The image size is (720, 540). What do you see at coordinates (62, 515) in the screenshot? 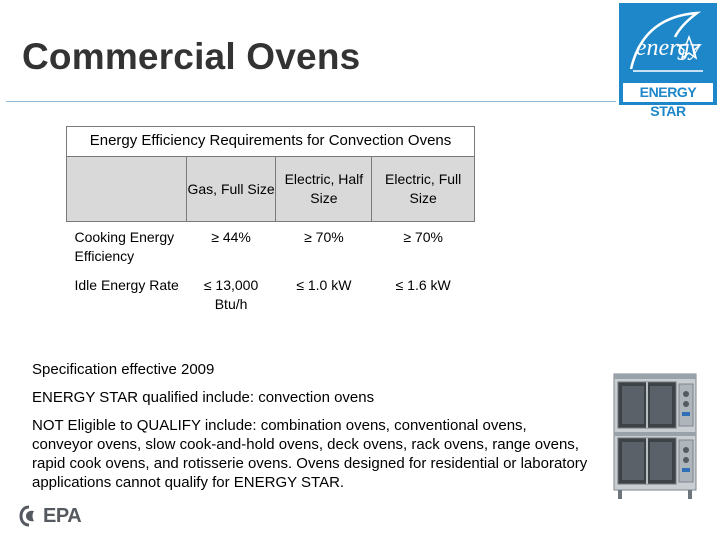
I see `epa-logo-text: EPA` at bounding box center [62, 515].